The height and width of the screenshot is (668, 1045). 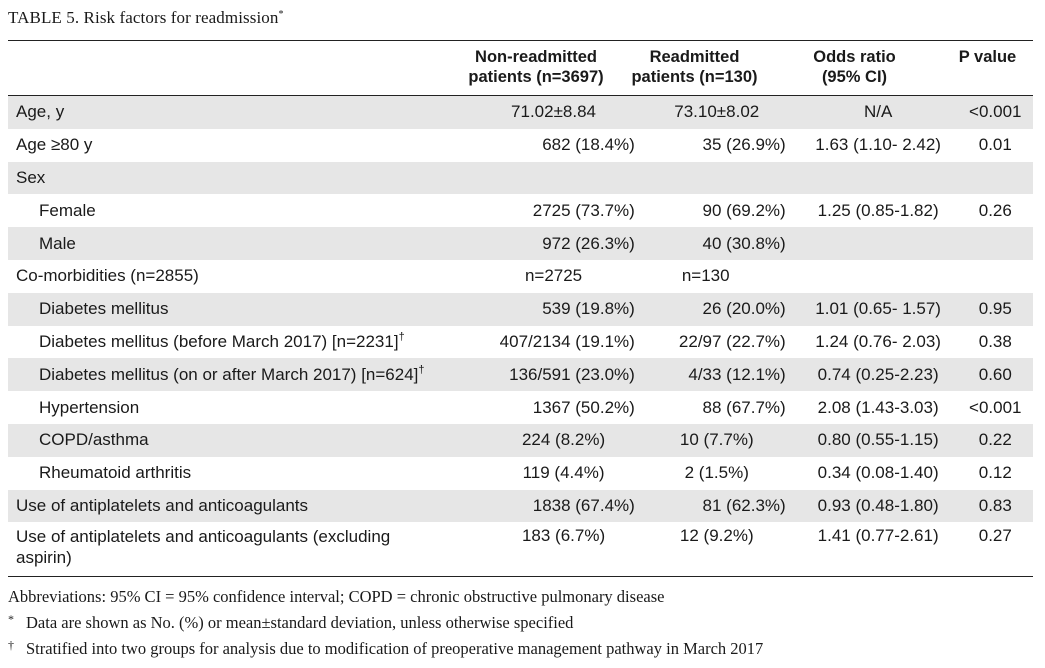 I want to click on header-rule, so click(x=520, y=95).